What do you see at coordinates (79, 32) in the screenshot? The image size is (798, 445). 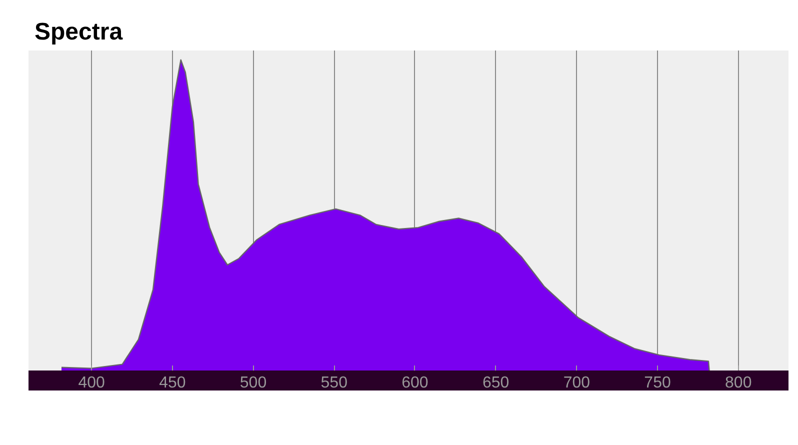 I see `chart-title: Spectra` at bounding box center [79, 32].